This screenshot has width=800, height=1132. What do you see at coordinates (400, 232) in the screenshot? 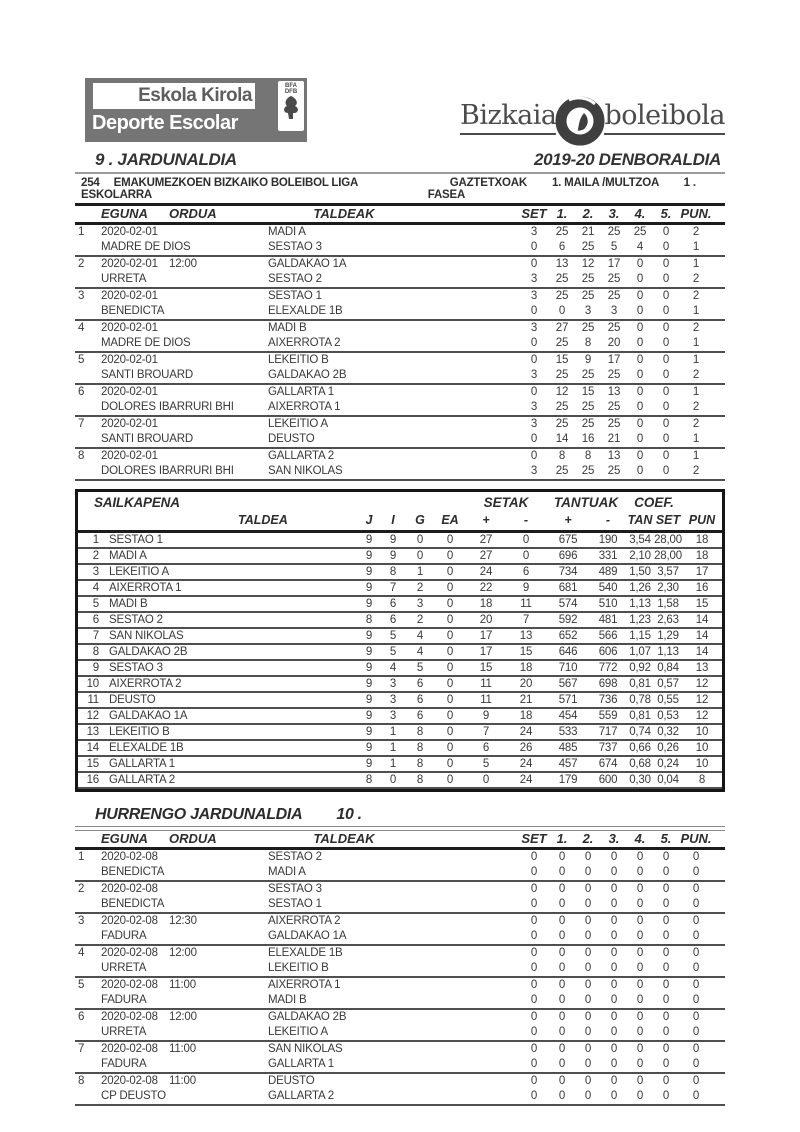
I see `match-home-row: 1 2020-02-01 MADI A 3 25 21 25 25 0 2` at bounding box center [400, 232].